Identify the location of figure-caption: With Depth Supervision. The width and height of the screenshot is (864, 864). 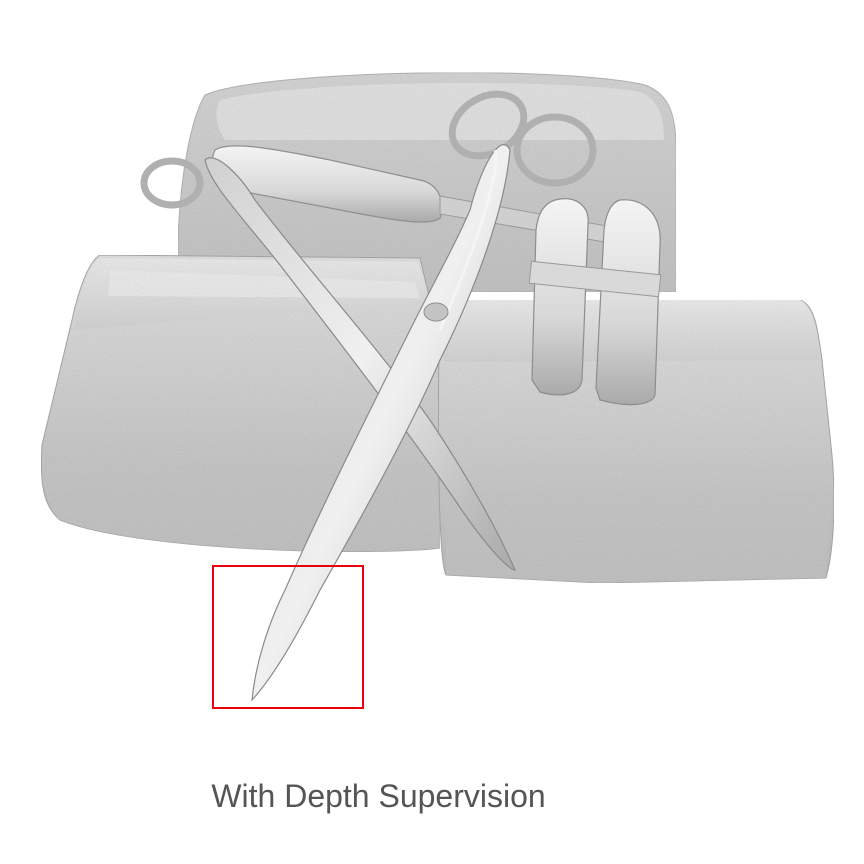
(378, 796).